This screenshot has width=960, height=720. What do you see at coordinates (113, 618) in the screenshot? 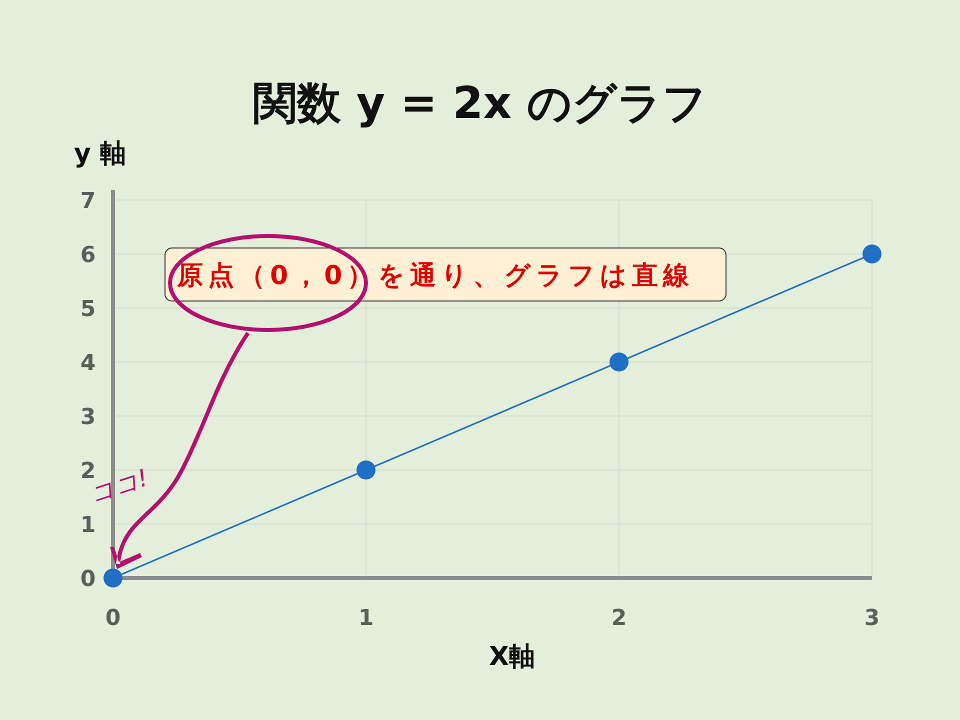
I see `x-tick-label: 0` at bounding box center [113, 618].